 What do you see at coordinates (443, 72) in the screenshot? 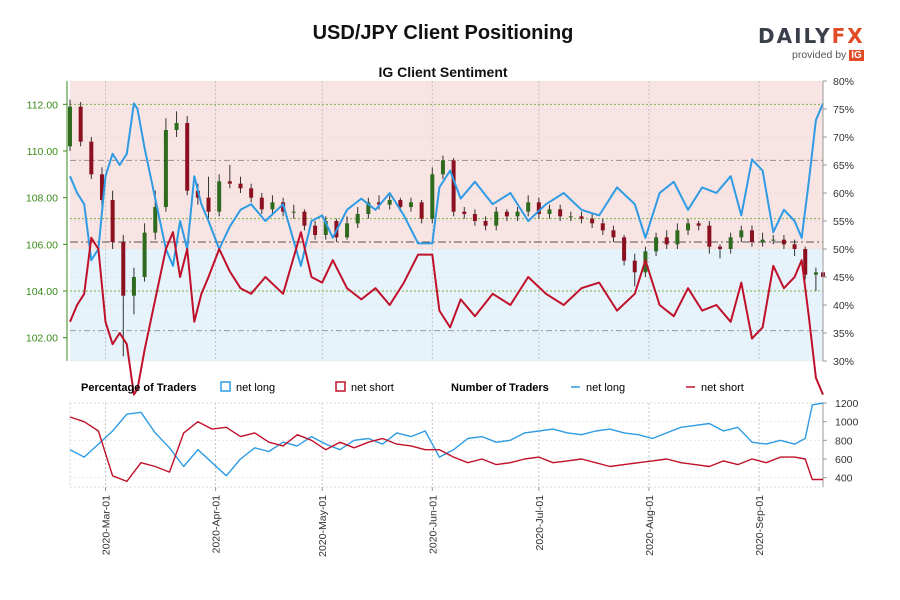
I see `chart-subtitle: IG Client Sentiment` at bounding box center [443, 72].